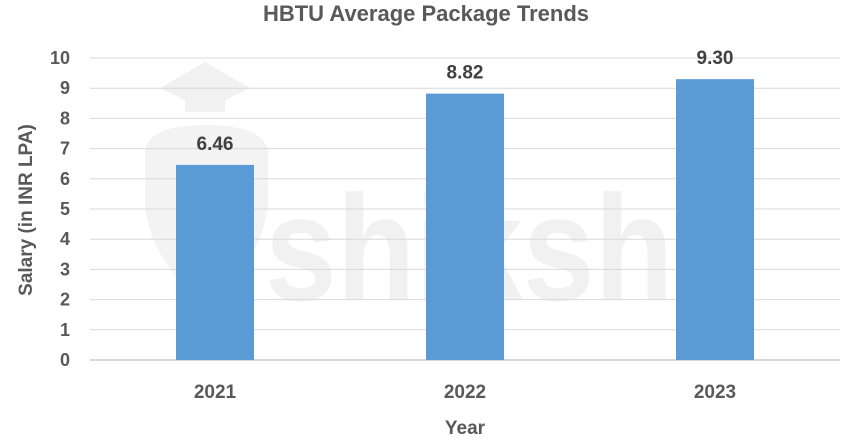 Image resolution: width=852 pixels, height=444 pixels. Describe the element at coordinates (465, 227) in the screenshot. I see `bar-2022` at that location.